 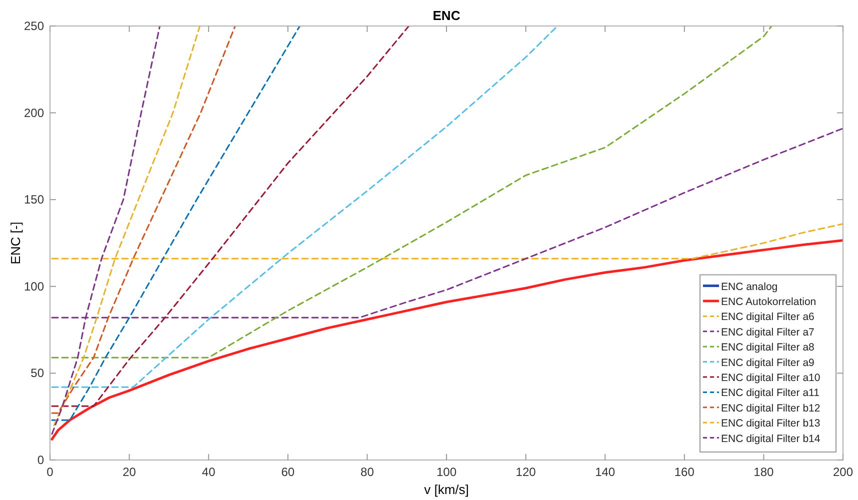 What do you see at coordinates (768, 348) in the screenshot?
I see `legend-label: ENC digital Filter a8` at bounding box center [768, 348].